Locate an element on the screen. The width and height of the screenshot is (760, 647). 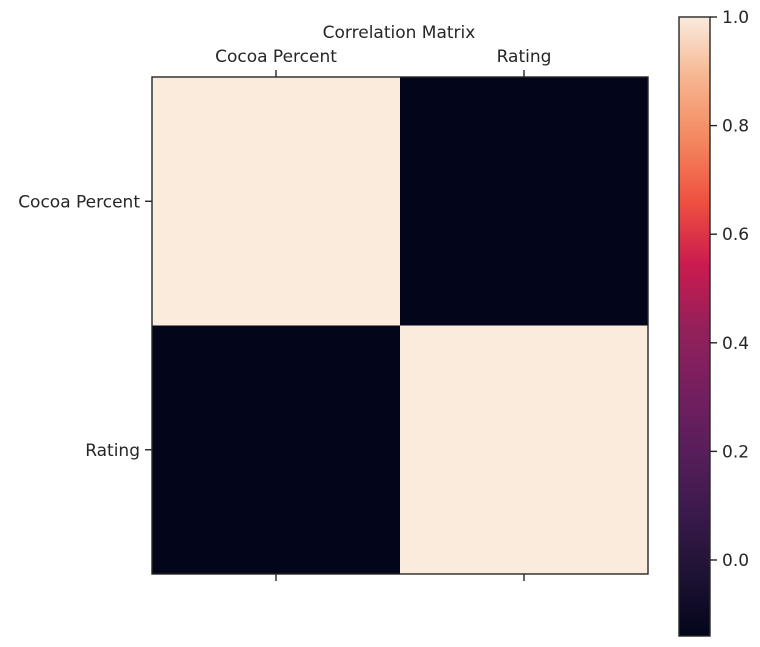
chart-title: Correlation Matrix is located at coordinates (399, 33).